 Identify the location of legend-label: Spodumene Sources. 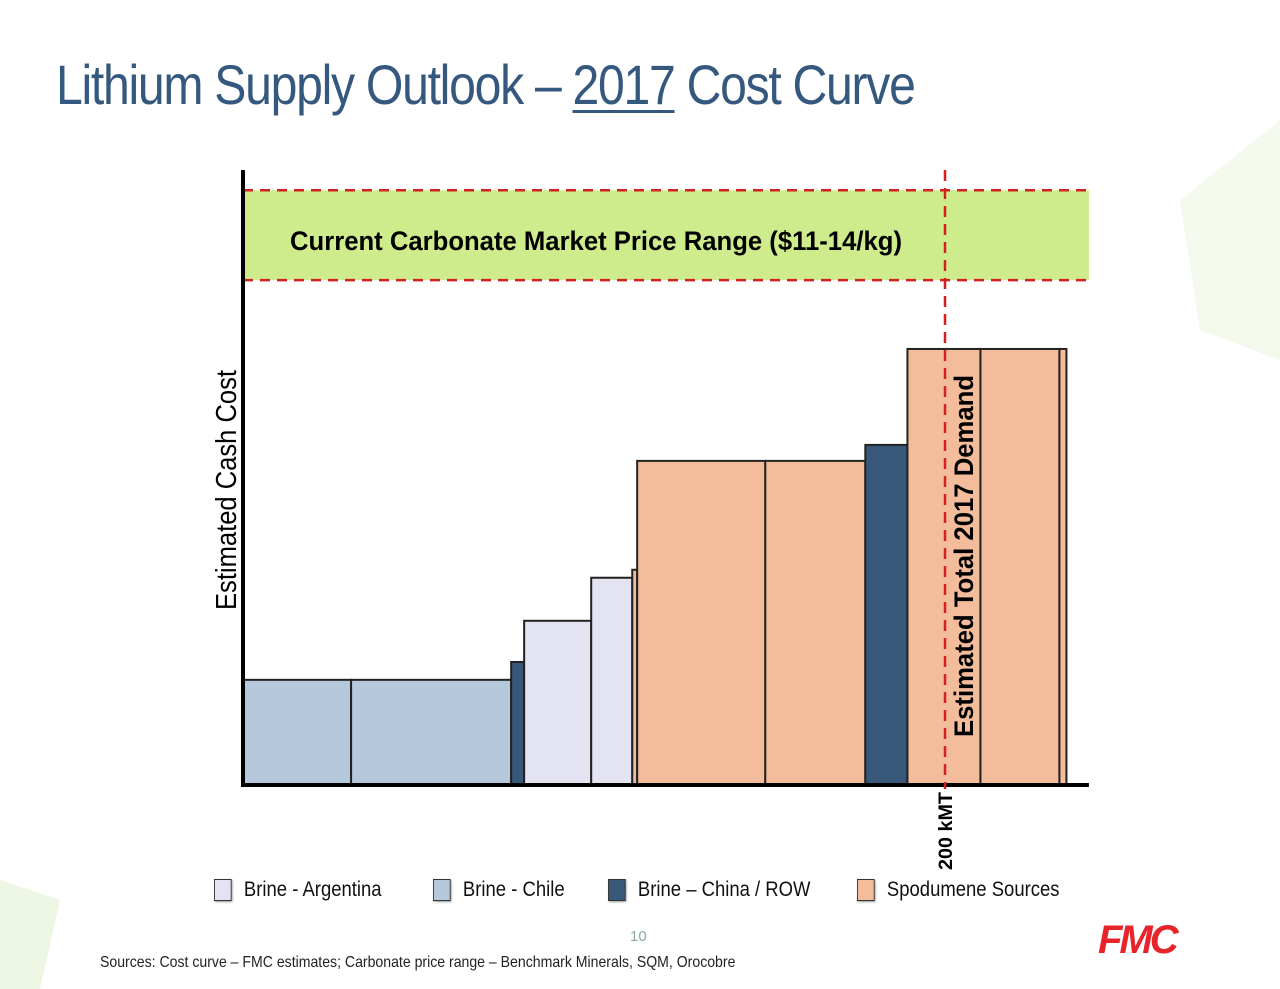
(973, 889).